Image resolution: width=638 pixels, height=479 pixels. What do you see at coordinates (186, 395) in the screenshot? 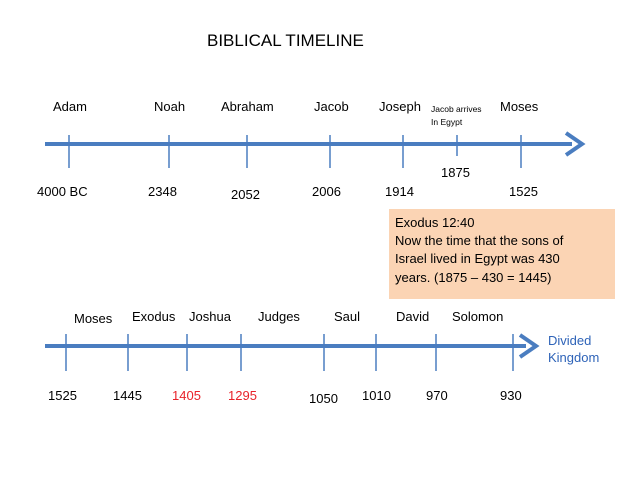
I see `date-label-1405: 1405` at bounding box center [186, 395].